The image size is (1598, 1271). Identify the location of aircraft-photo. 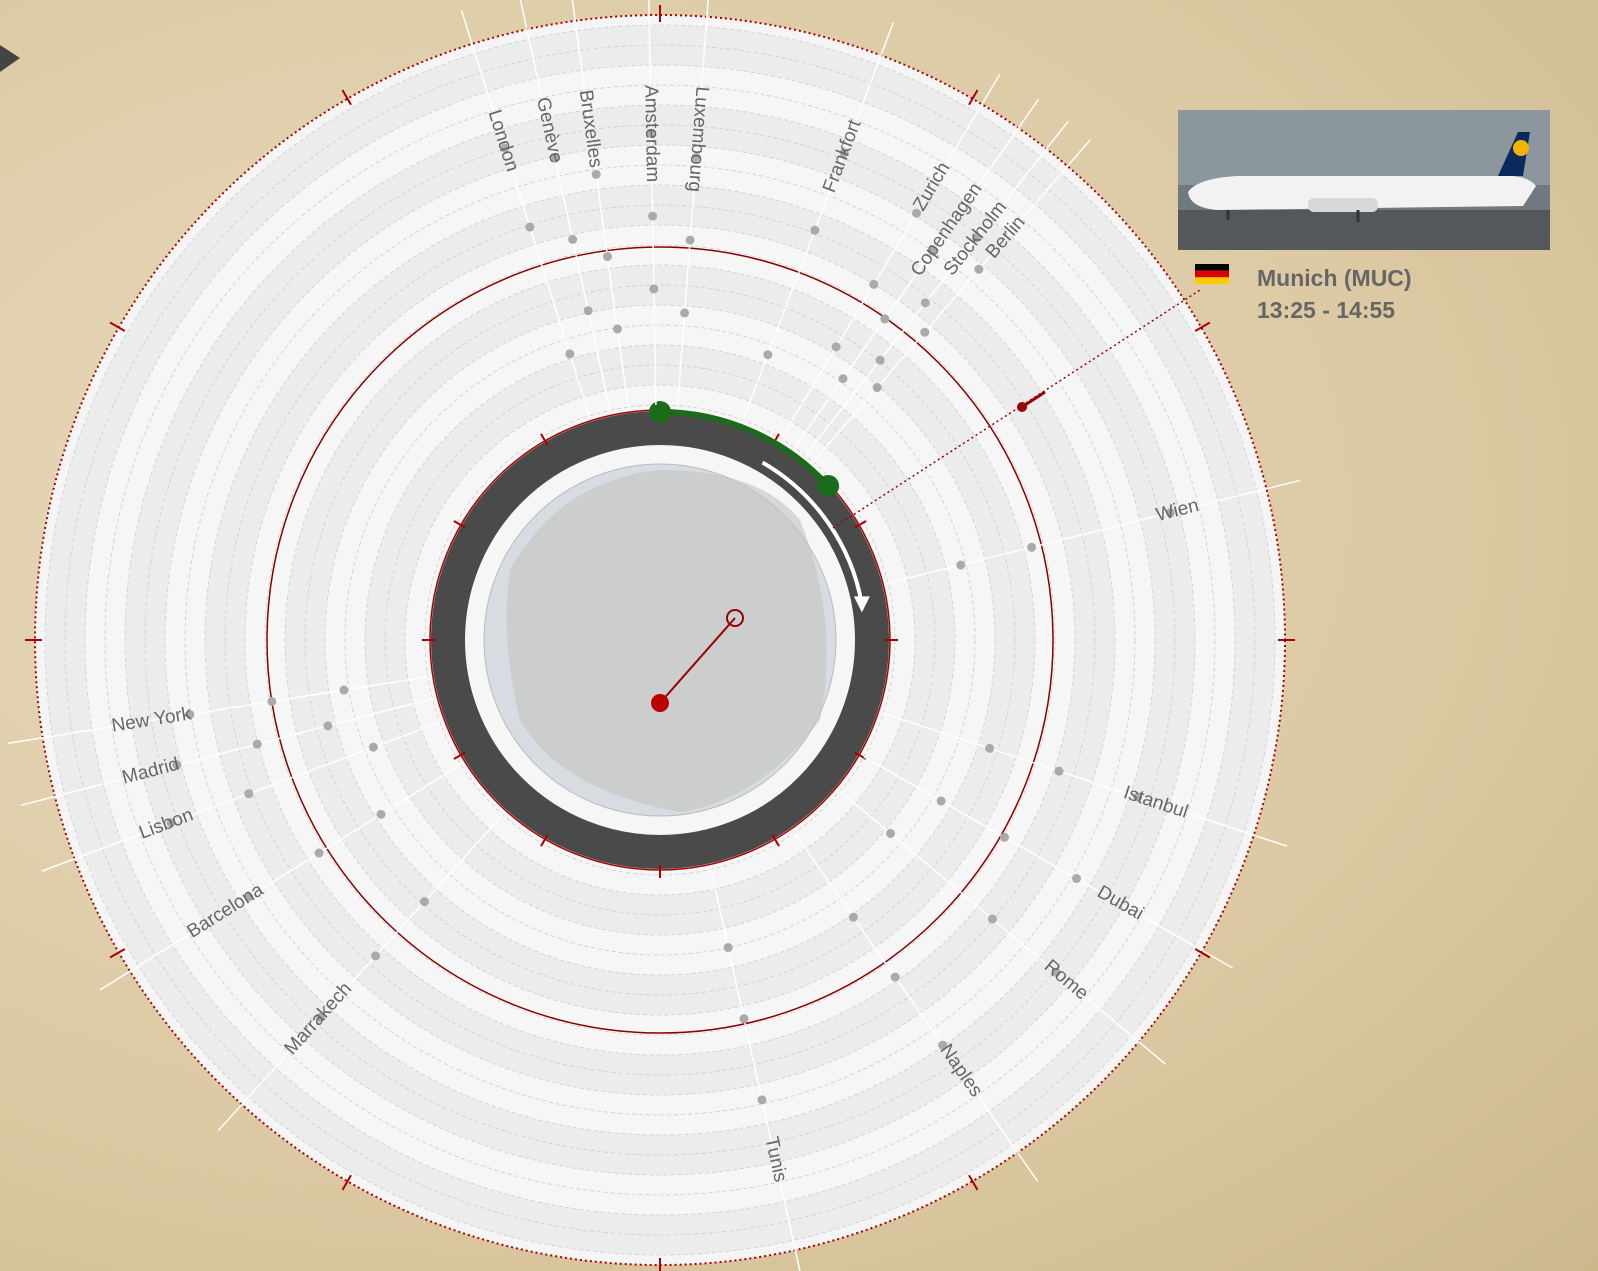
(1364, 180).